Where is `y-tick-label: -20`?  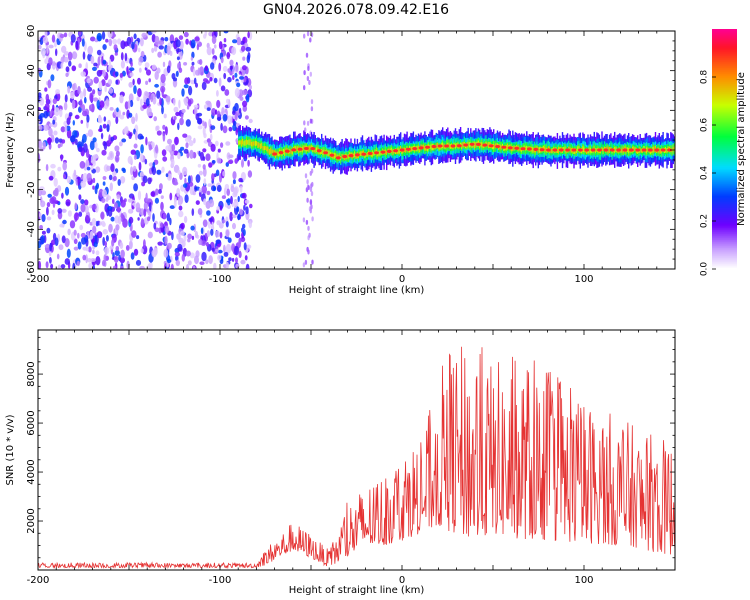
y-tick-label: -20 is located at coordinates (31, 189).